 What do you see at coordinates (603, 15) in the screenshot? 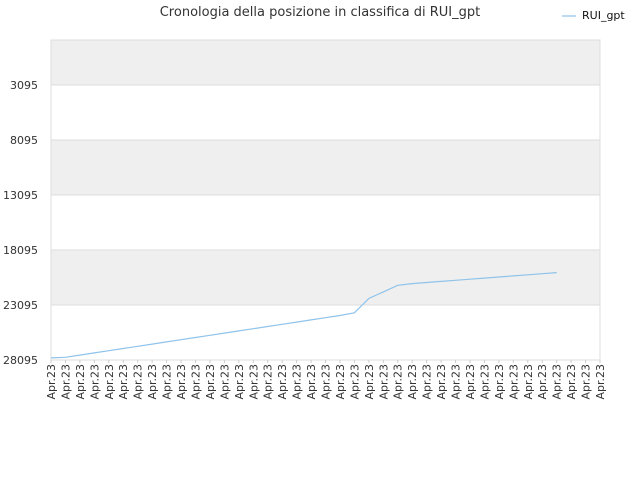
I see `legend-label: RUI_gpt` at bounding box center [603, 15].